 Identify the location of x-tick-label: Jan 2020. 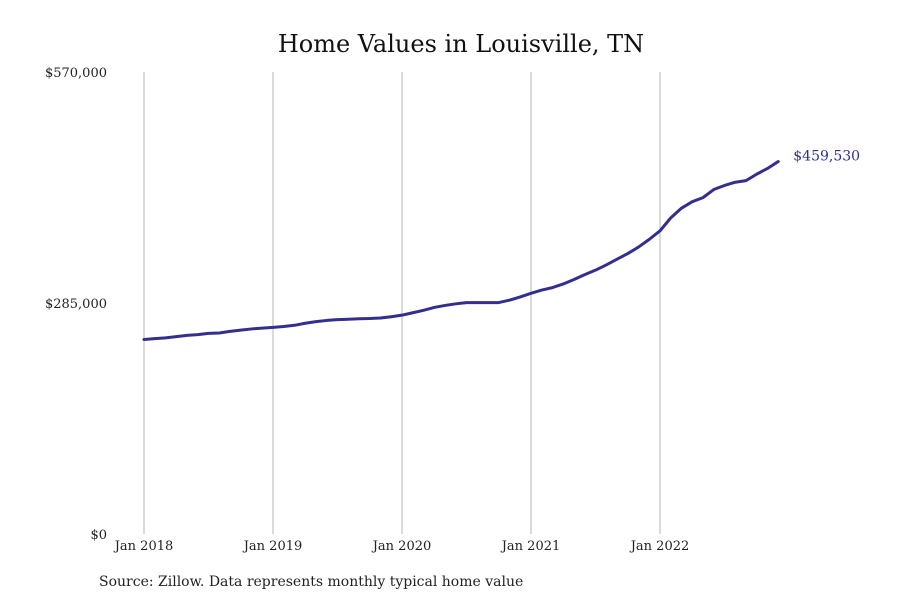
(401, 546).